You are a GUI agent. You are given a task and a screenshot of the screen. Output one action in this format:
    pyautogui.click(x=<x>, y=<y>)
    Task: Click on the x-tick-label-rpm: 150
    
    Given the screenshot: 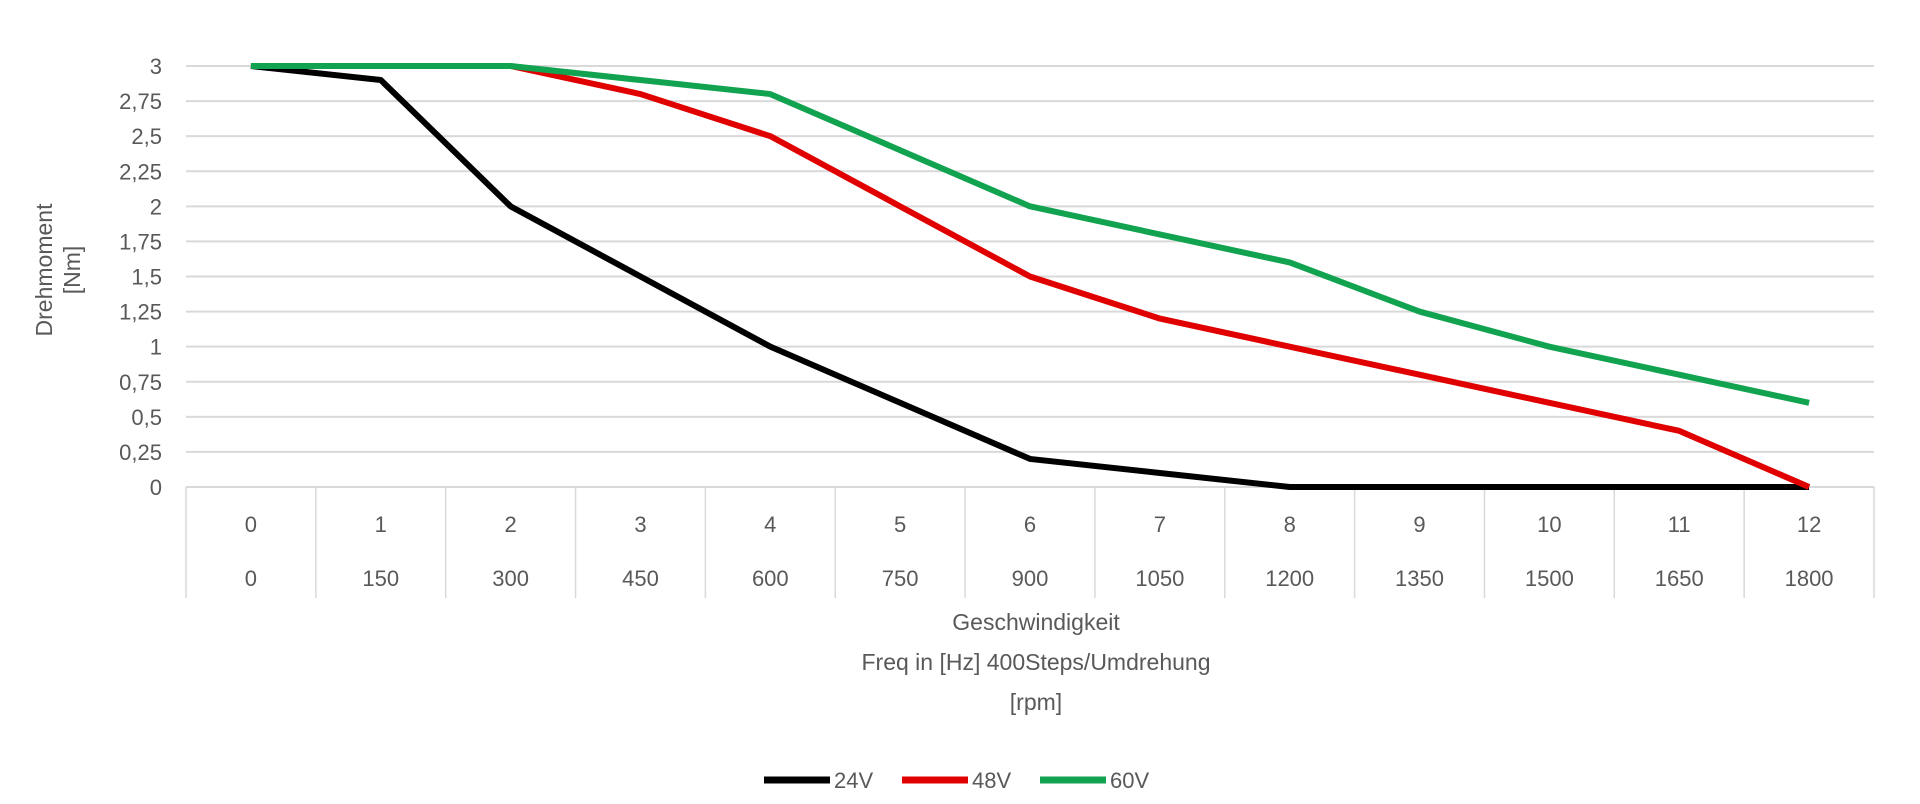 What is the action you would take?
    pyautogui.click(x=380, y=578)
    